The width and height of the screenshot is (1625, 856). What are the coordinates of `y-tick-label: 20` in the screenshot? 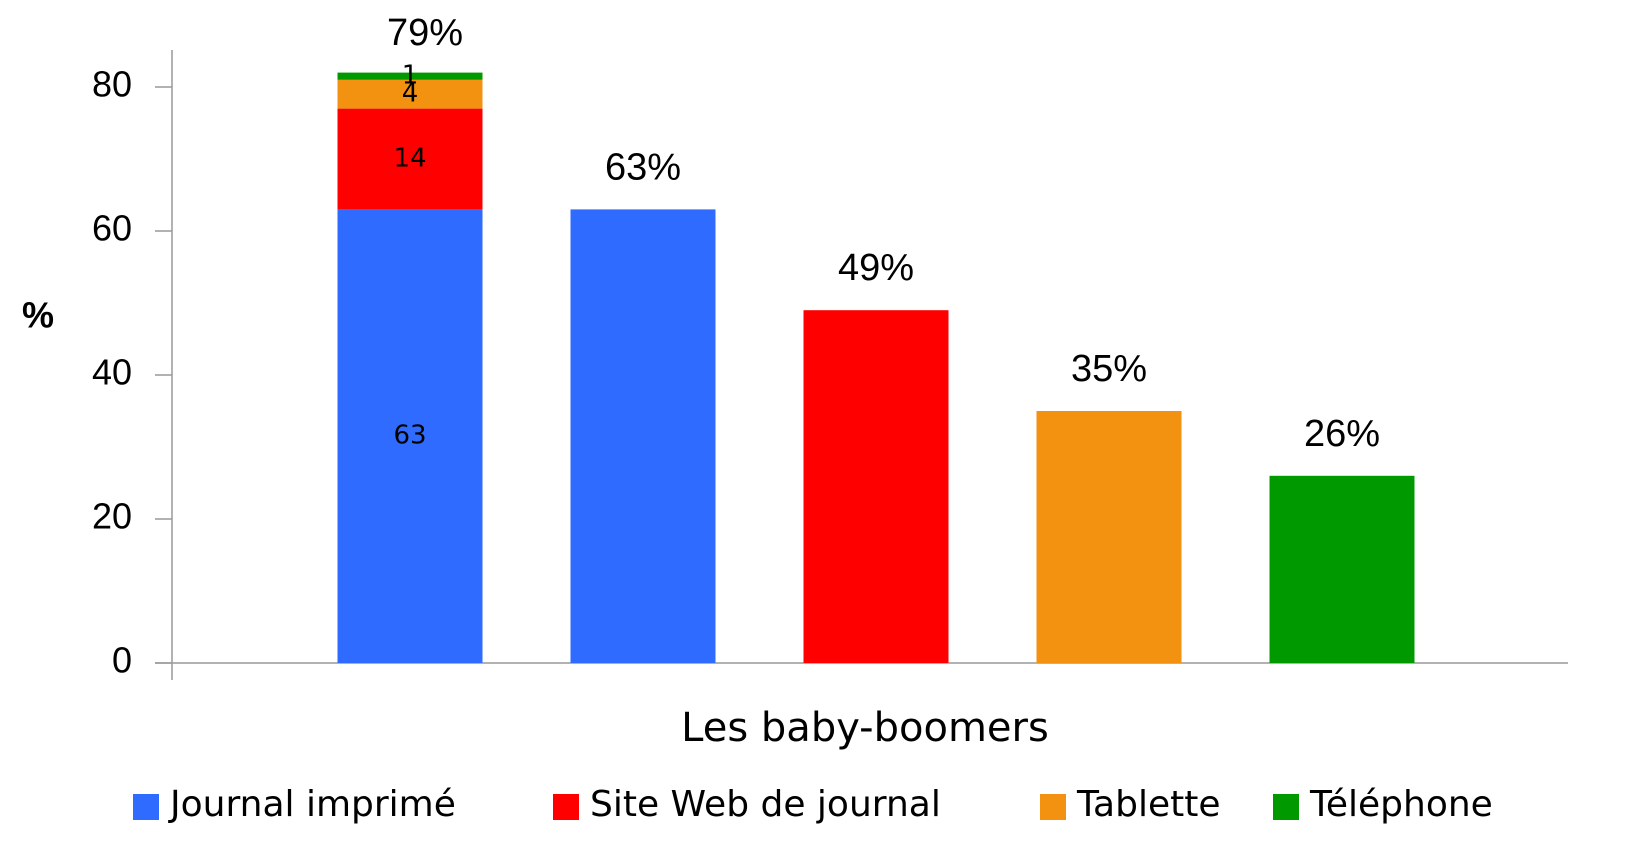 It's located at (112, 516).